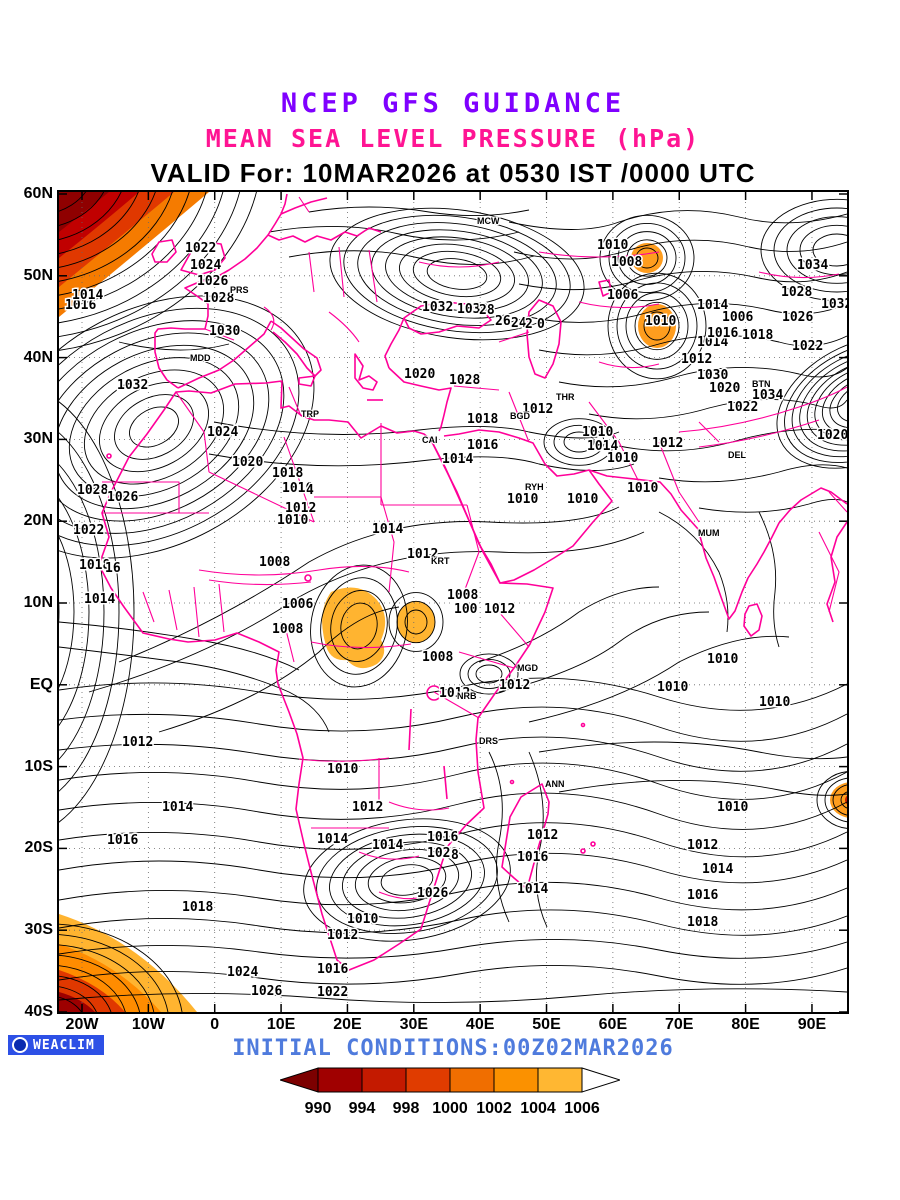 The width and height of the screenshot is (900, 1200). I want to click on pressure-colorbar: 990 994 998 1000 1002 1004 1006, so click(450, 1094).